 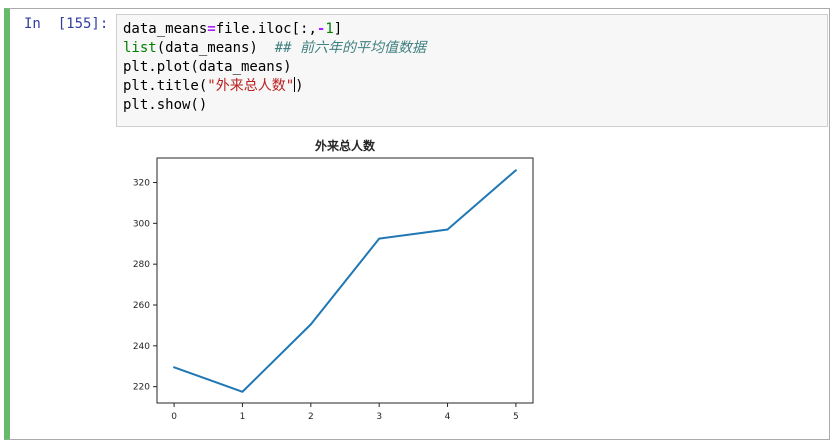 I want to click on x-tick-label: 1, so click(x=243, y=417).